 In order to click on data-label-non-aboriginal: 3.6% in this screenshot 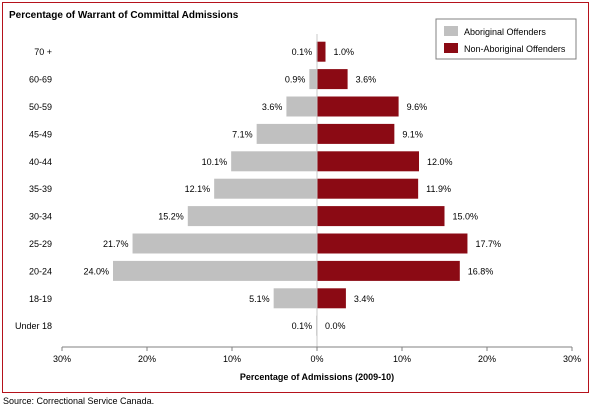, I will do `click(366, 80)`.